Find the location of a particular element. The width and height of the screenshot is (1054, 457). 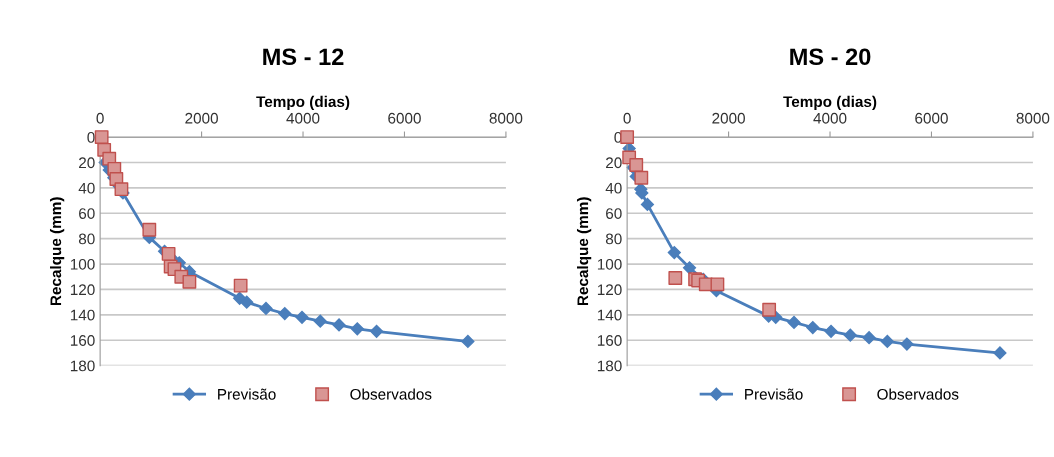

chart-title: MS - 12 is located at coordinates (303, 57).